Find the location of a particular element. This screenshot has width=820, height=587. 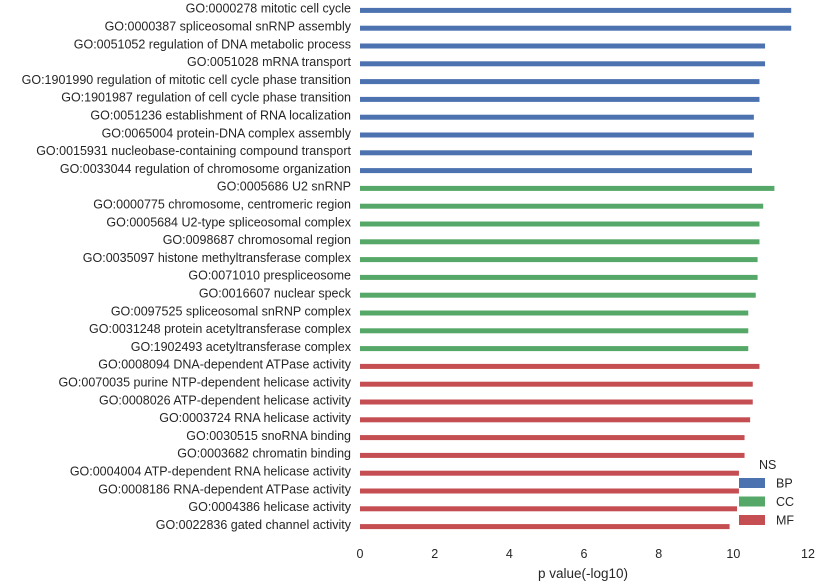

legend-title: NS is located at coordinates (767, 465).